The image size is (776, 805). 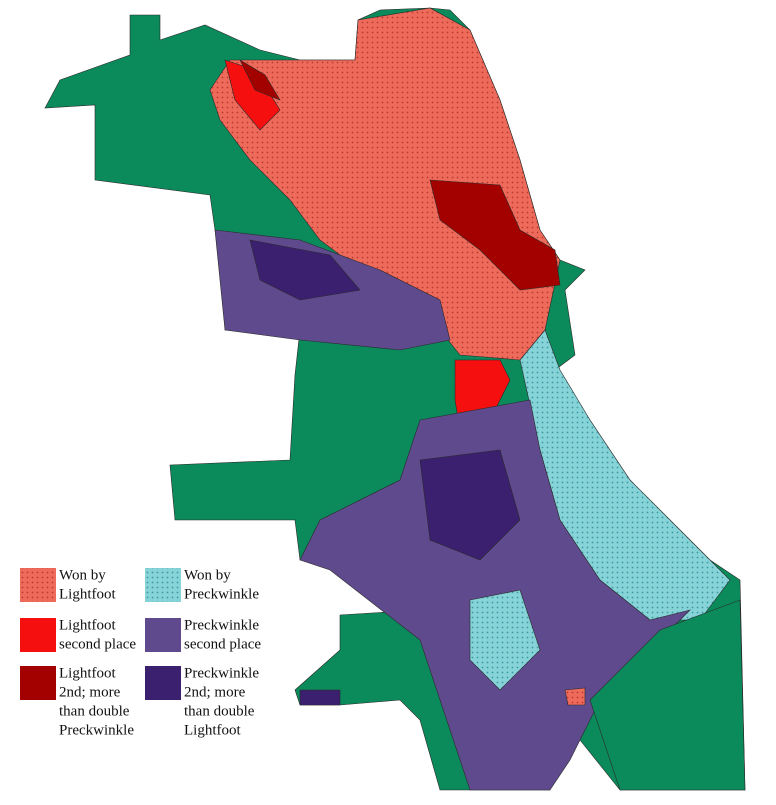 I want to click on preckwinkle-double-sw, so click(x=320, y=697).